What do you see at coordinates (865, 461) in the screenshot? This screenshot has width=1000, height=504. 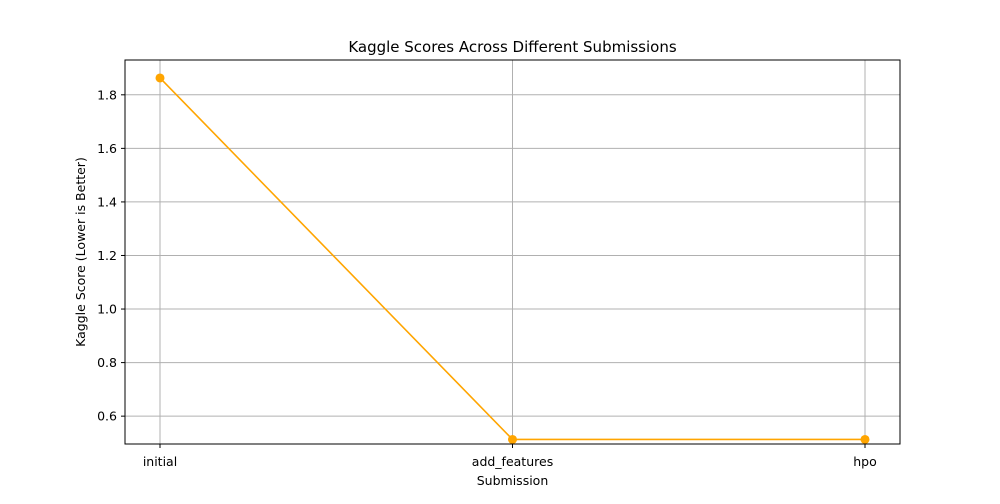 I see `x-tick-label: hpo` at bounding box center [865, 461].